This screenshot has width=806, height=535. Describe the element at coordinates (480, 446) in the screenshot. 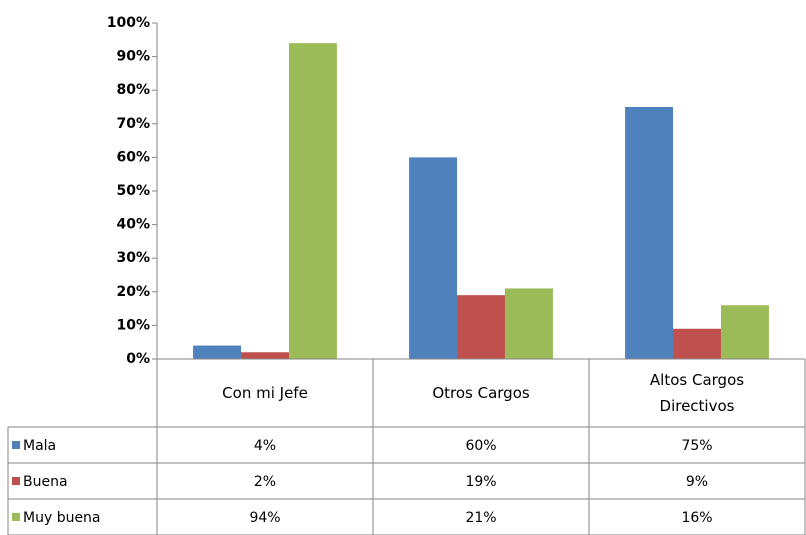

I see `data-label: 60%` at that location.